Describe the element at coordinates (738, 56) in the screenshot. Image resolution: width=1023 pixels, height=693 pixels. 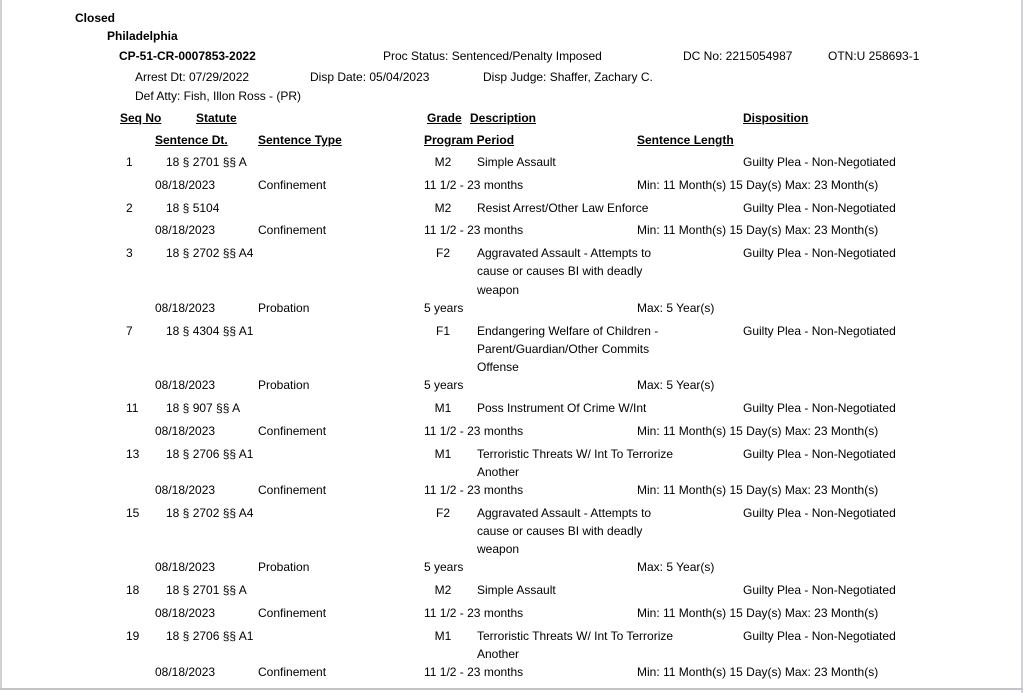
I see `dc-number: DC No: 2215054987` at that location.